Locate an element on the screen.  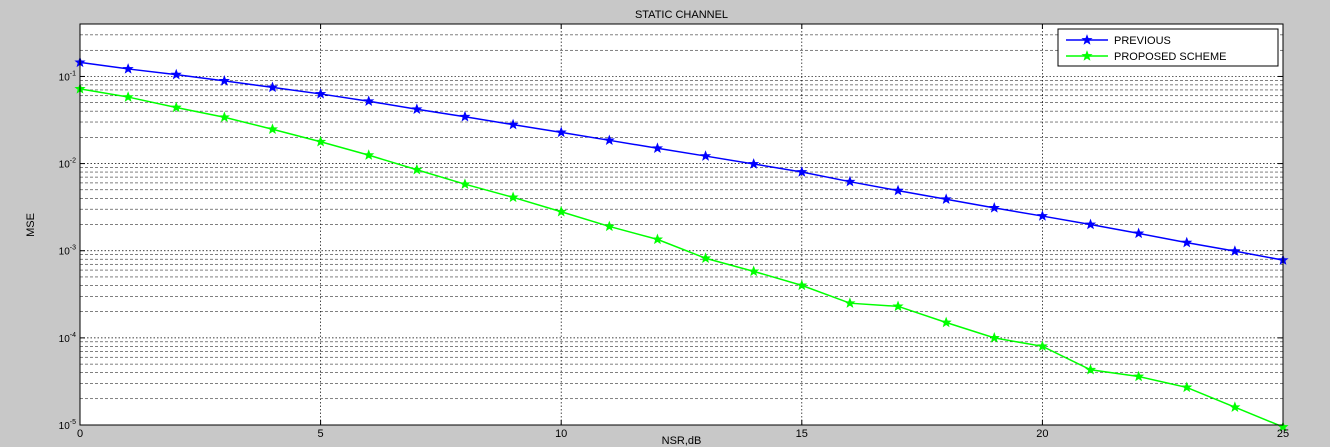
x-tick-label: 25 is located at coordinates (1283, 434).